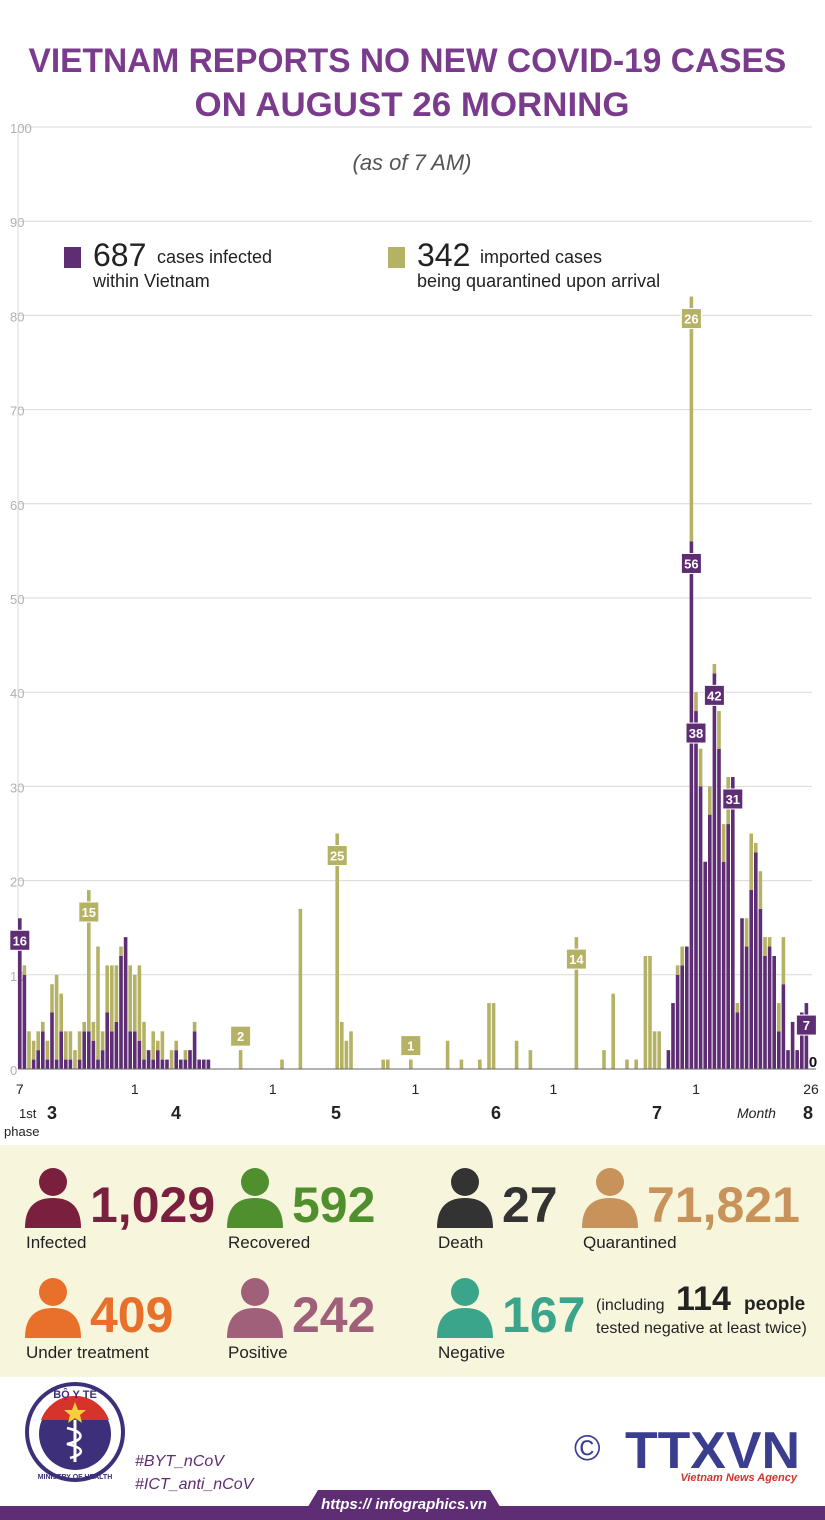  Describe the element at coordinates (152, 1205) in the screenshot. I see `stat-value: 1,029` at that location.